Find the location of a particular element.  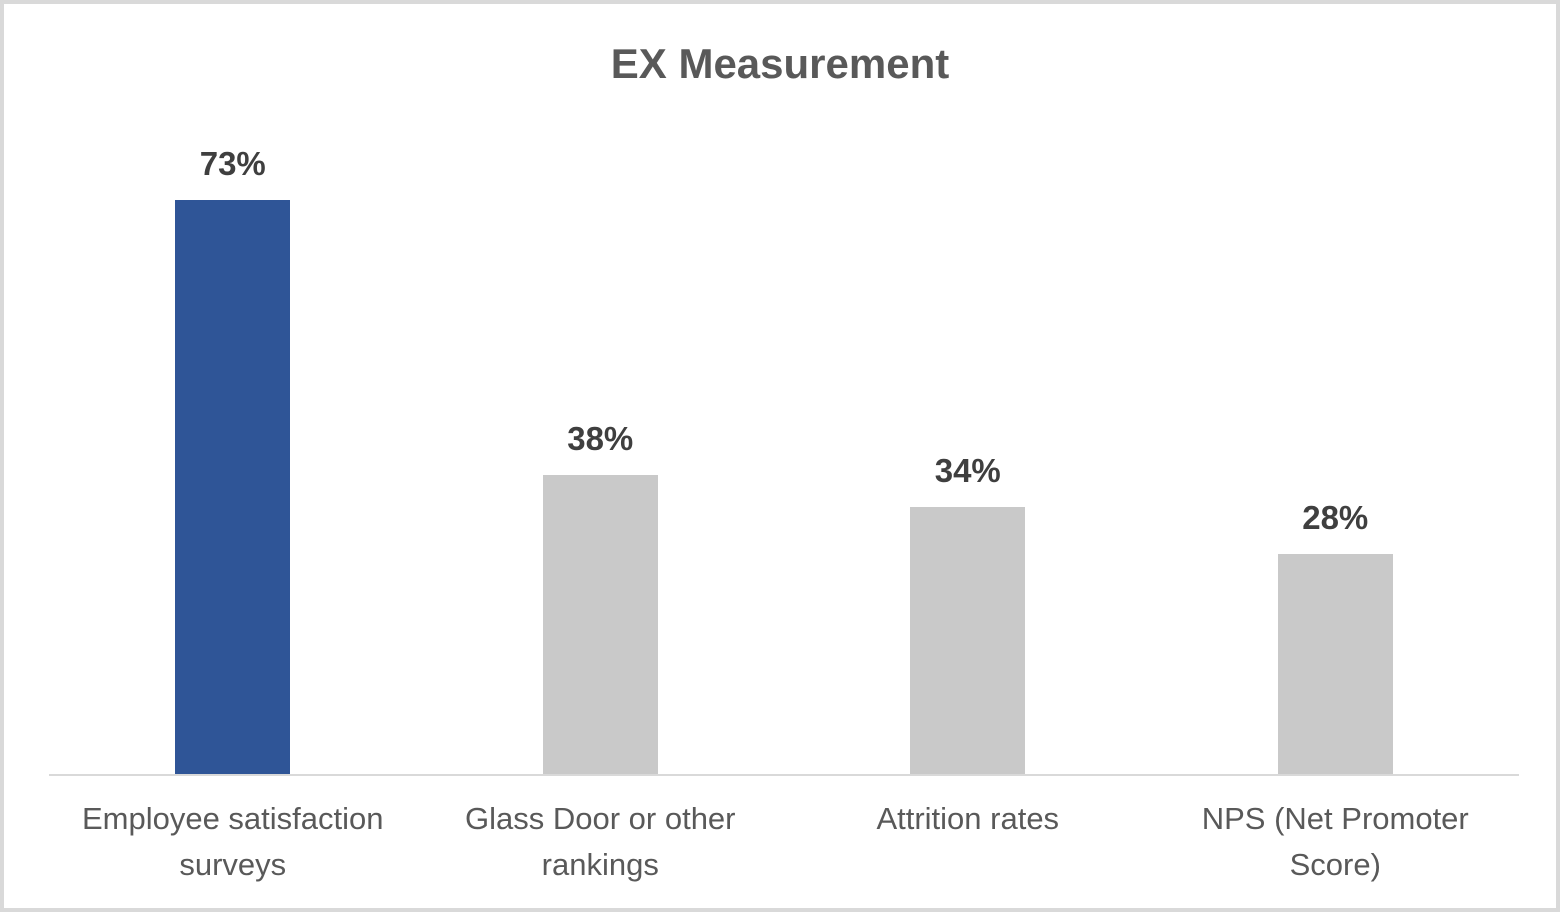

bar-attrition-rates is located at coordinates (968, 640).